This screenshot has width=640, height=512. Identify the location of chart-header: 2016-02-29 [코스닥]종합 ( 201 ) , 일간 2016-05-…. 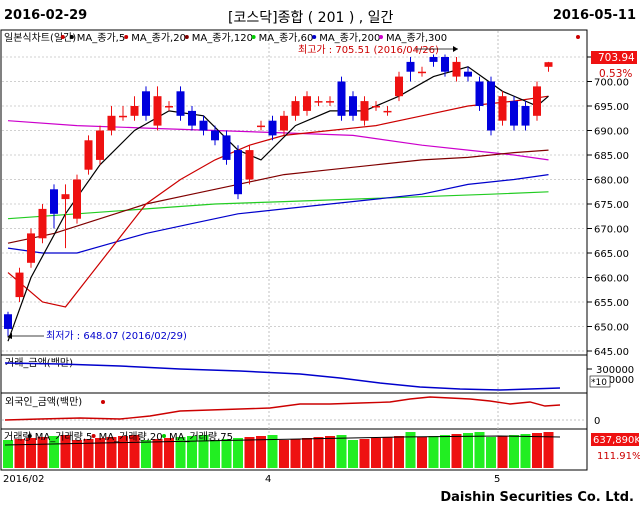
(320, 15).